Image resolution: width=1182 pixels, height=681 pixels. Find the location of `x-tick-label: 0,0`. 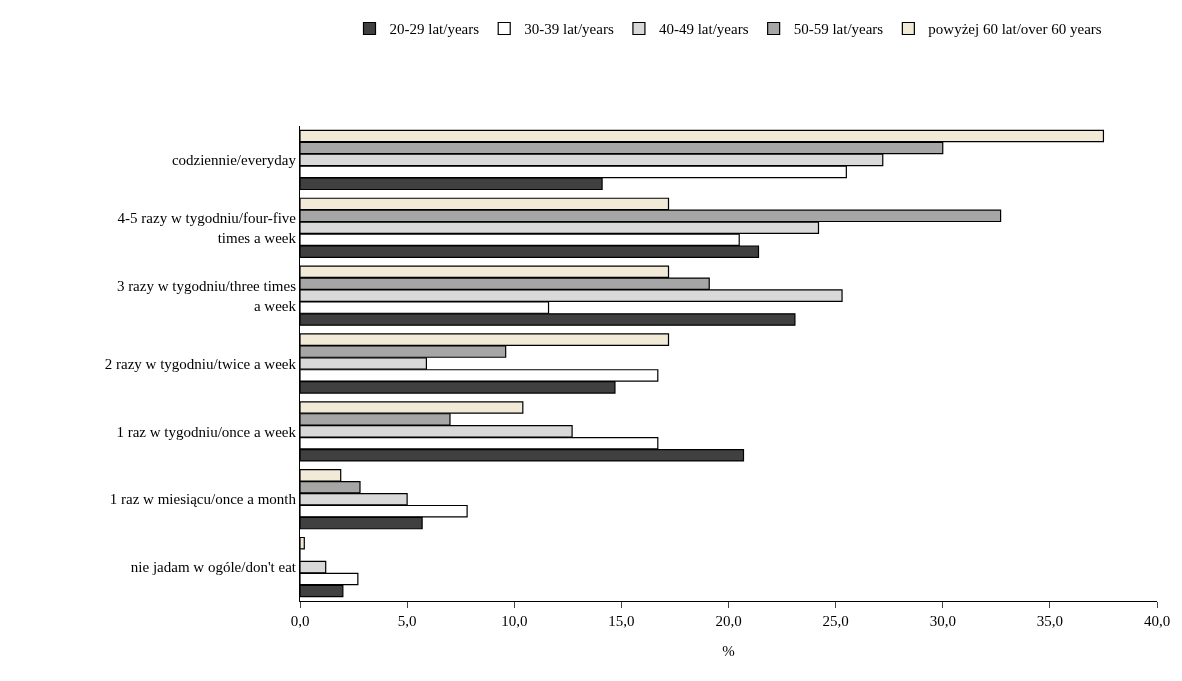

x-tick-label: 0,0 is located at coordinates (300, 621).